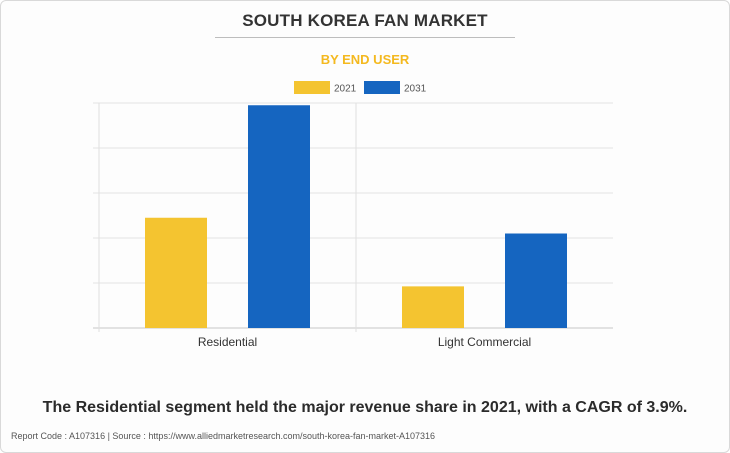  What do you see at coordinates (433, 307) in the screenshot?
I see `bar-light-commercial-2021` at bounding box center [433, 307].